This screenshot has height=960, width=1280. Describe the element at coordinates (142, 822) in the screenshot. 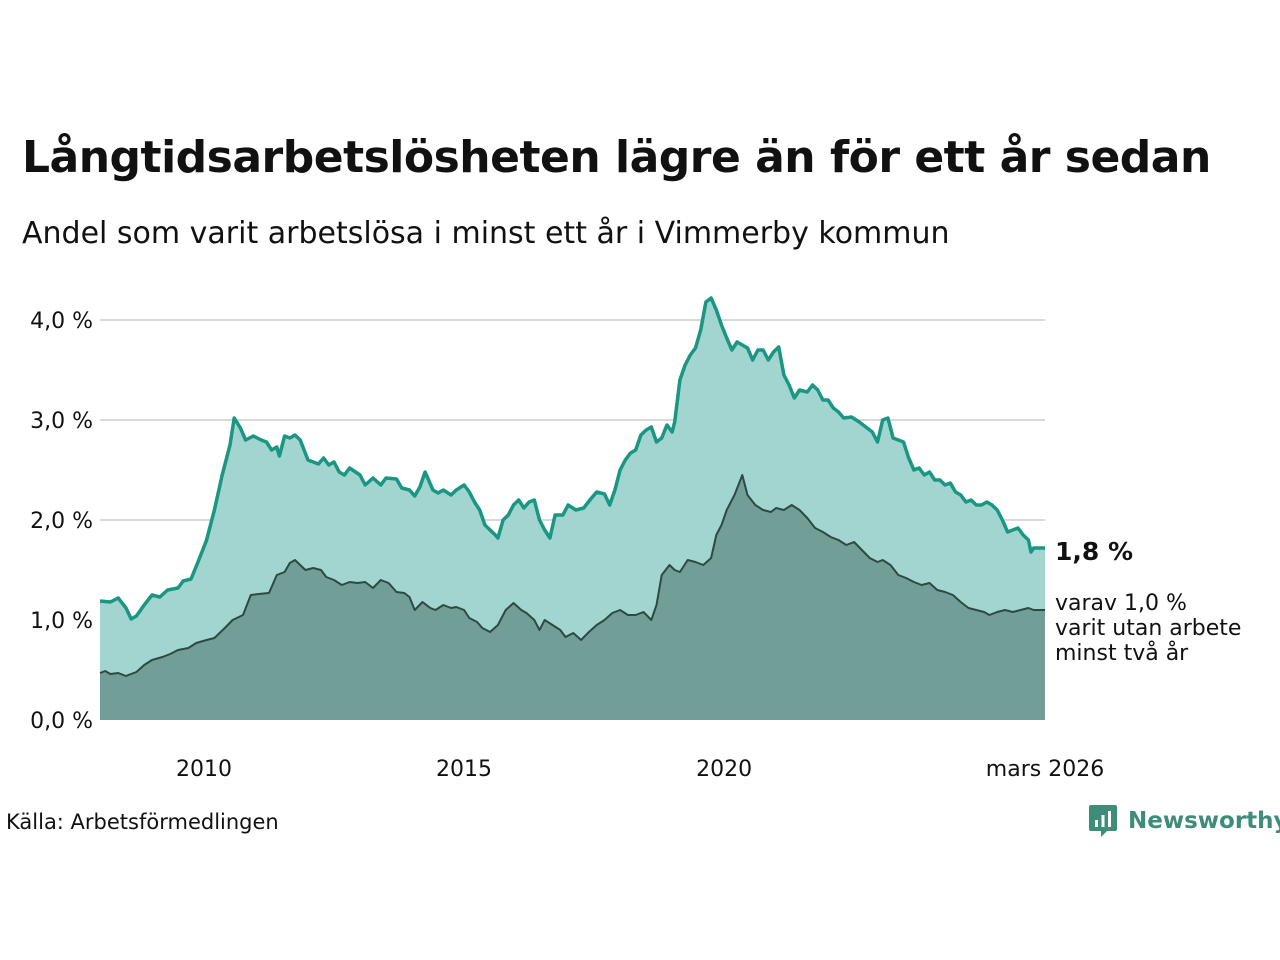

I see `source-note: Källa: Arbetsförmedlingen` at that location.